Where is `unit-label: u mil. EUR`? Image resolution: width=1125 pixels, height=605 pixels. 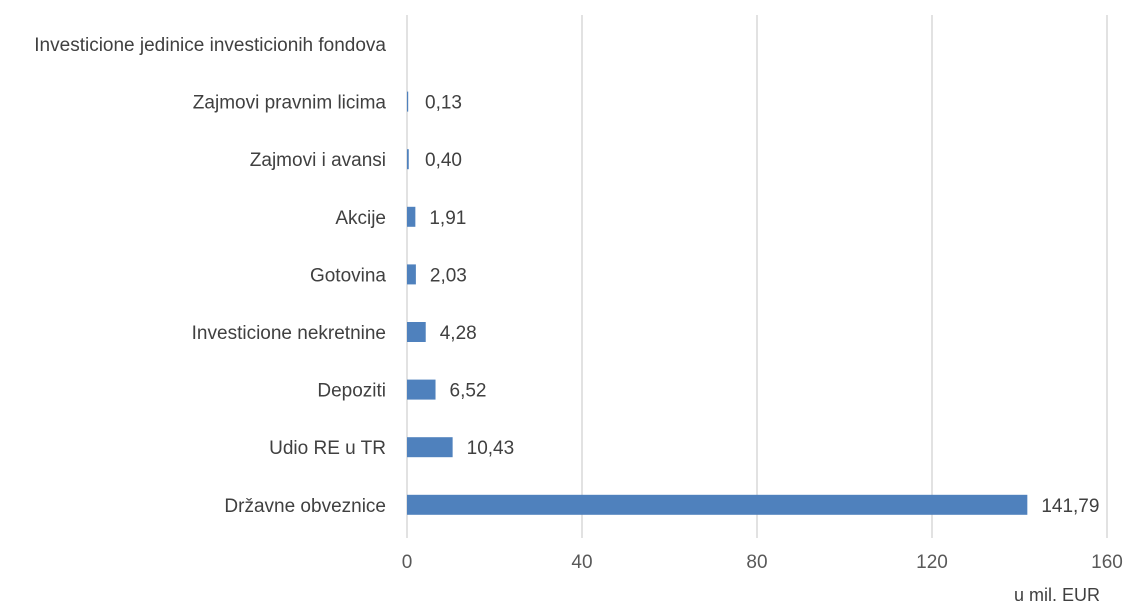
unit-label: u mil. EUR is located at coordinates (1057, 595).